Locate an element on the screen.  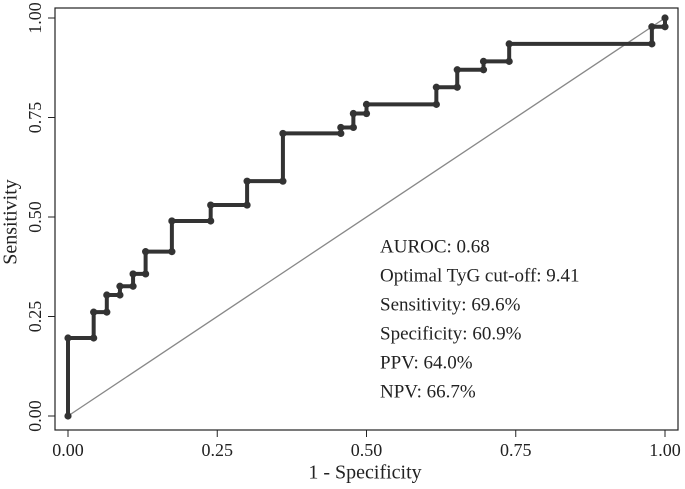
y-tick-label: 0.00 is located at coordinates (35, 416).